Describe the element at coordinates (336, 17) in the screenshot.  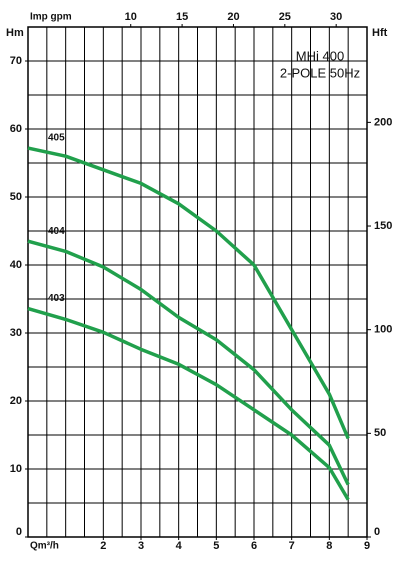
I see `x2-tick-label: 30` at that location.